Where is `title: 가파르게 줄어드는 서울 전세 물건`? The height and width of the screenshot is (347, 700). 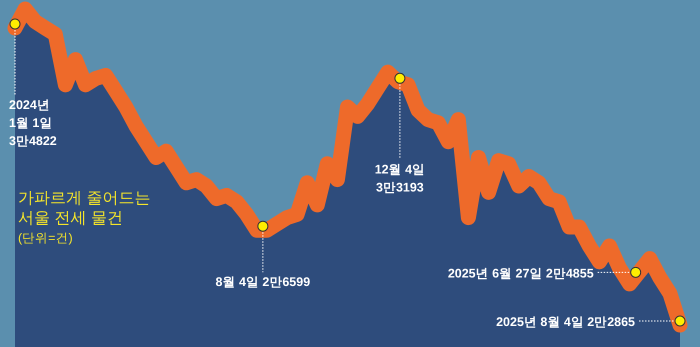
title: 가파르게 줄어드는 서울 전세 물건 is located at coordinates (84, 208).